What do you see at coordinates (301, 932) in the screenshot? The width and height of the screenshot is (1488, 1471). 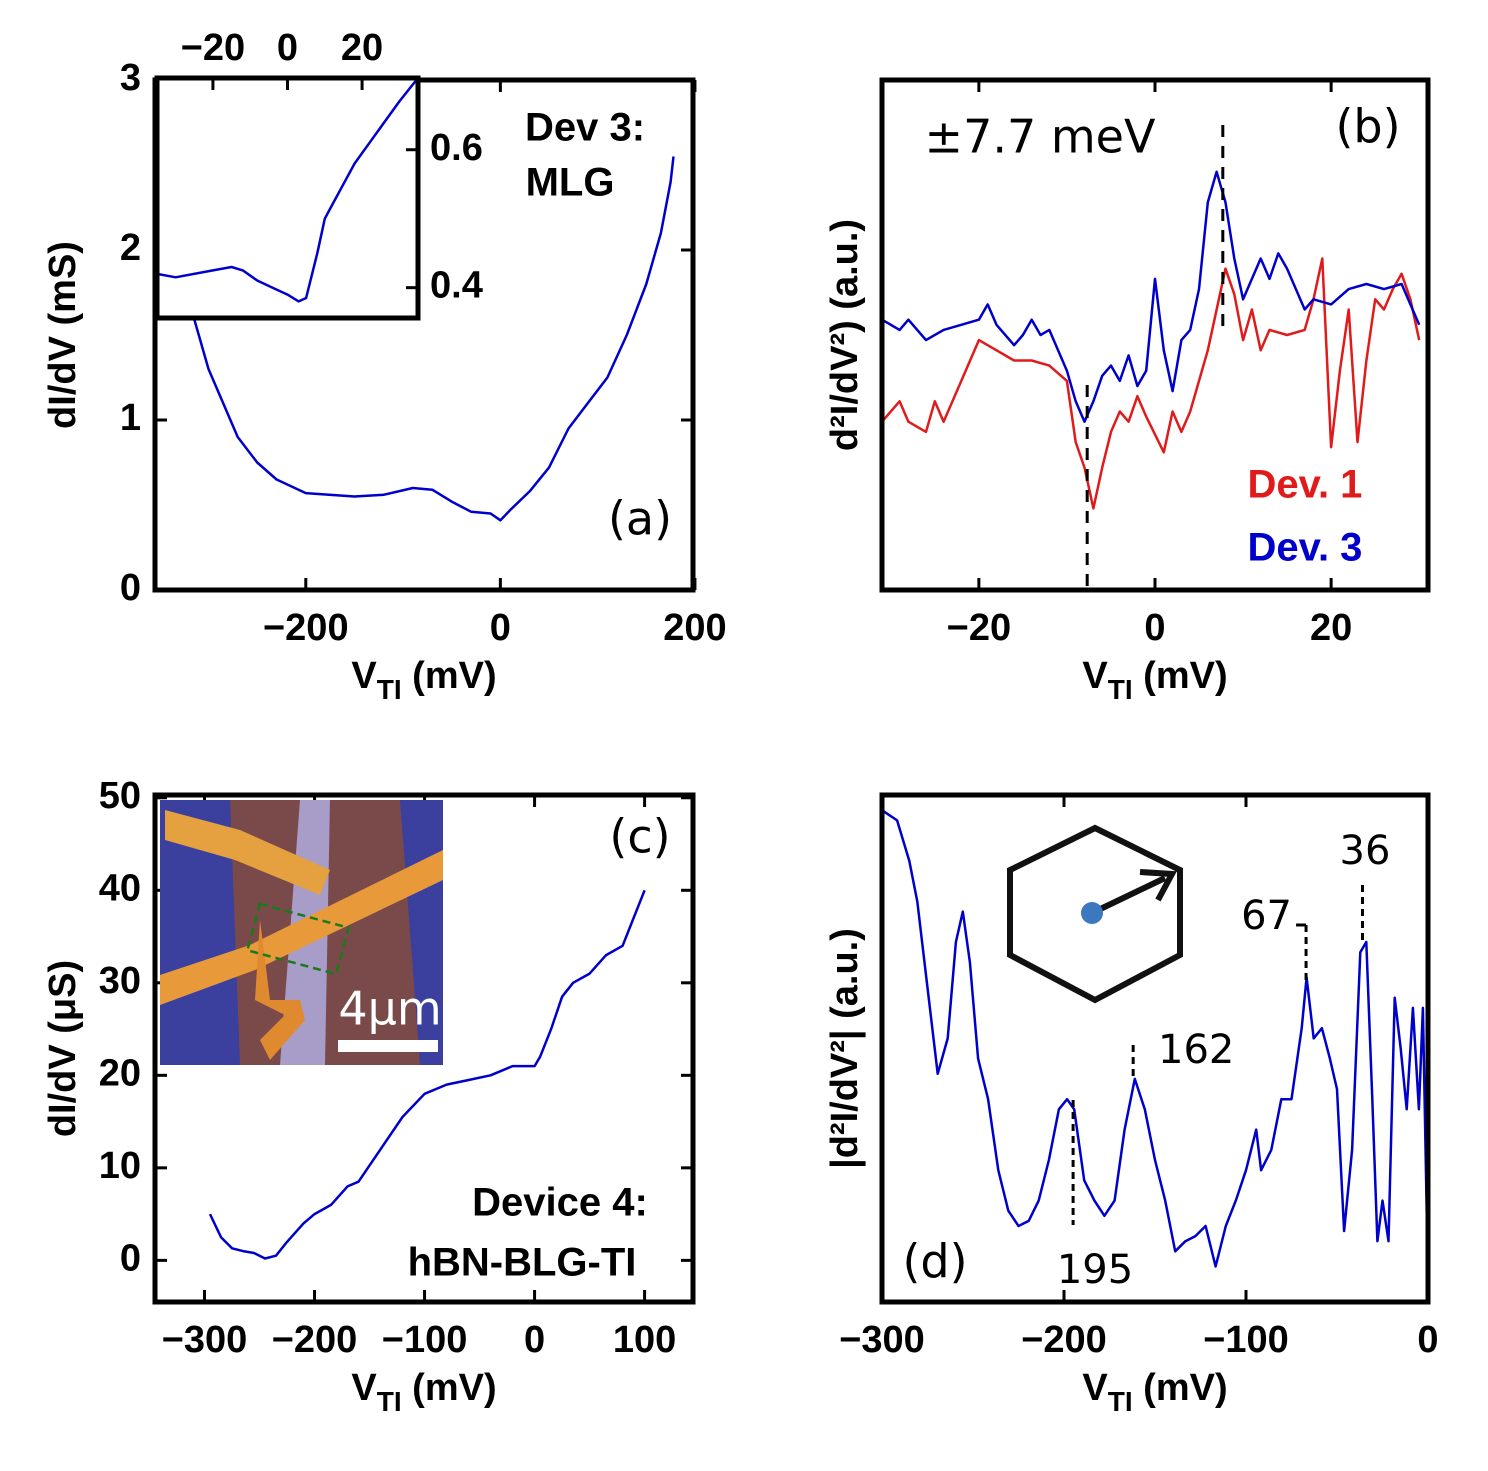 I see `inset-photo` at bounding box center [301, 932].